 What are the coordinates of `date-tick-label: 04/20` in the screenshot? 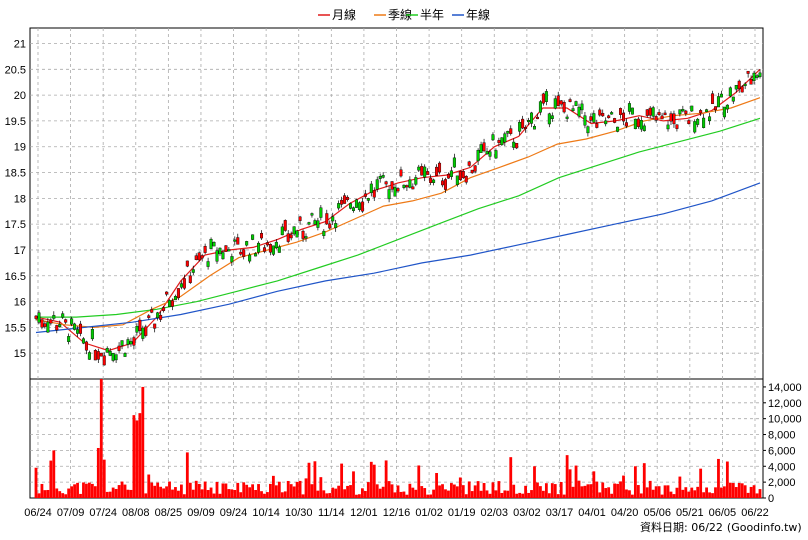 It's located at (625, 513).